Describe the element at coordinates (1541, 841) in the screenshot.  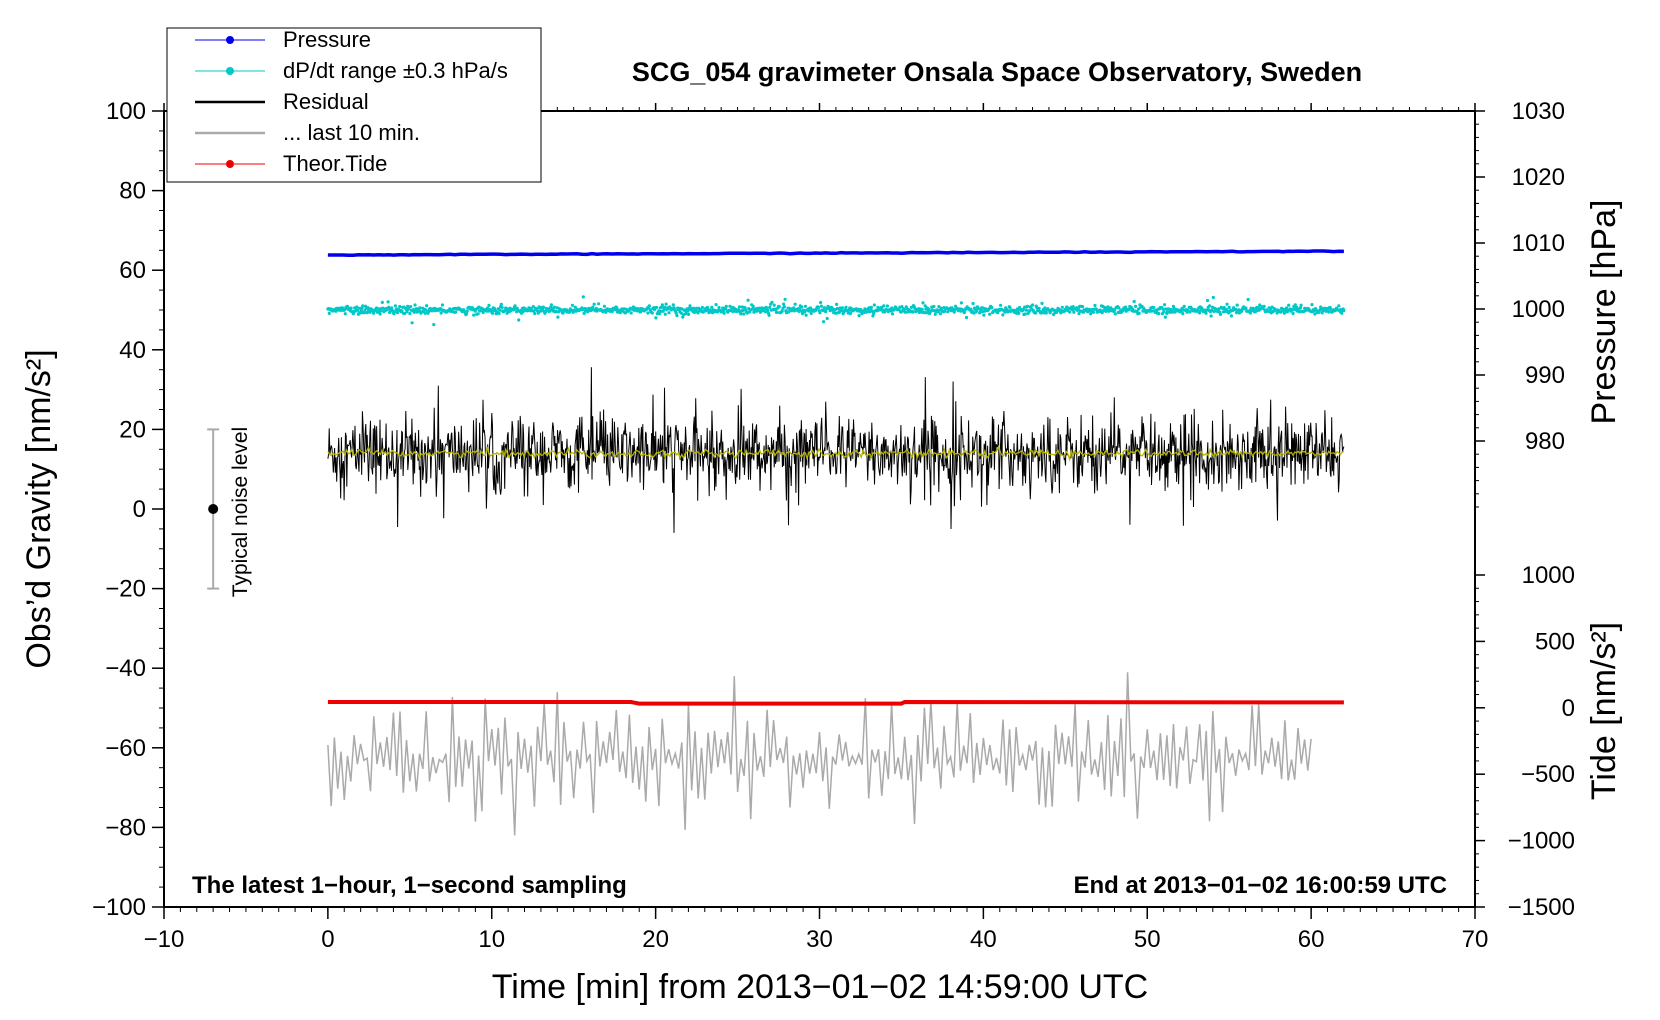
I see `tide-tick-label: −1000` at that location.